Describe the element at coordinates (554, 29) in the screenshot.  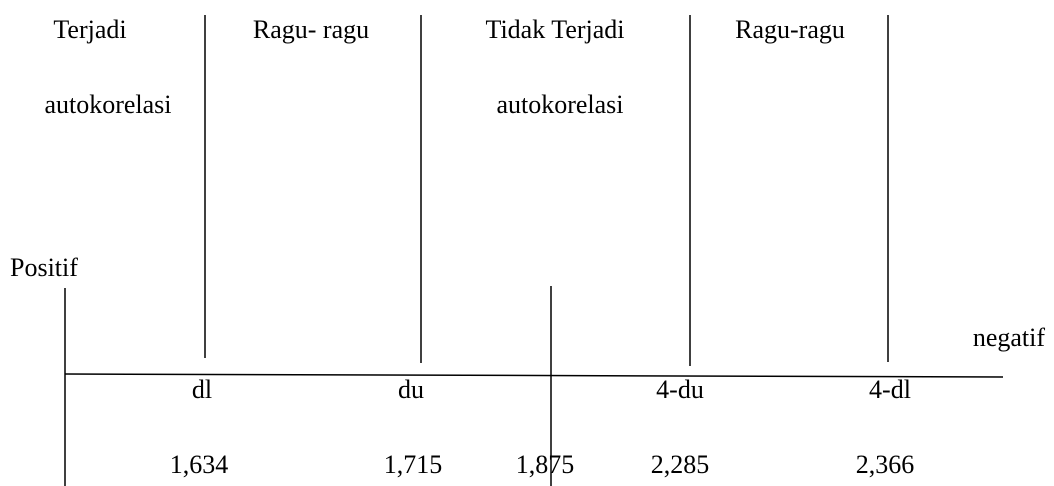
I see `region-label: Tidak Terjadi` at that location.